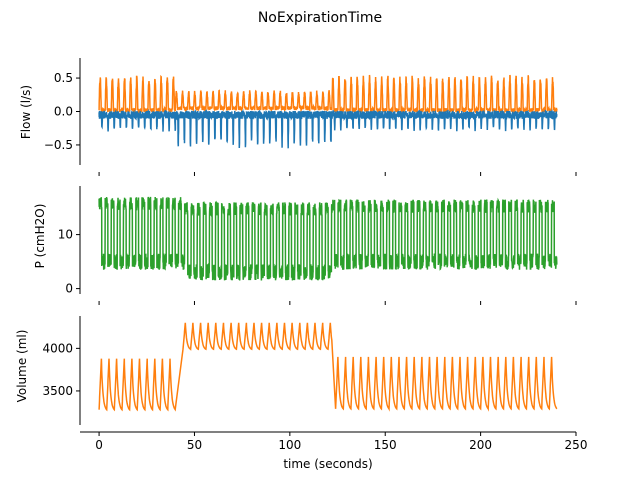 This screenshot has width=640, height=484. I want to click on x-tick-label: 50, so click(194, 445).